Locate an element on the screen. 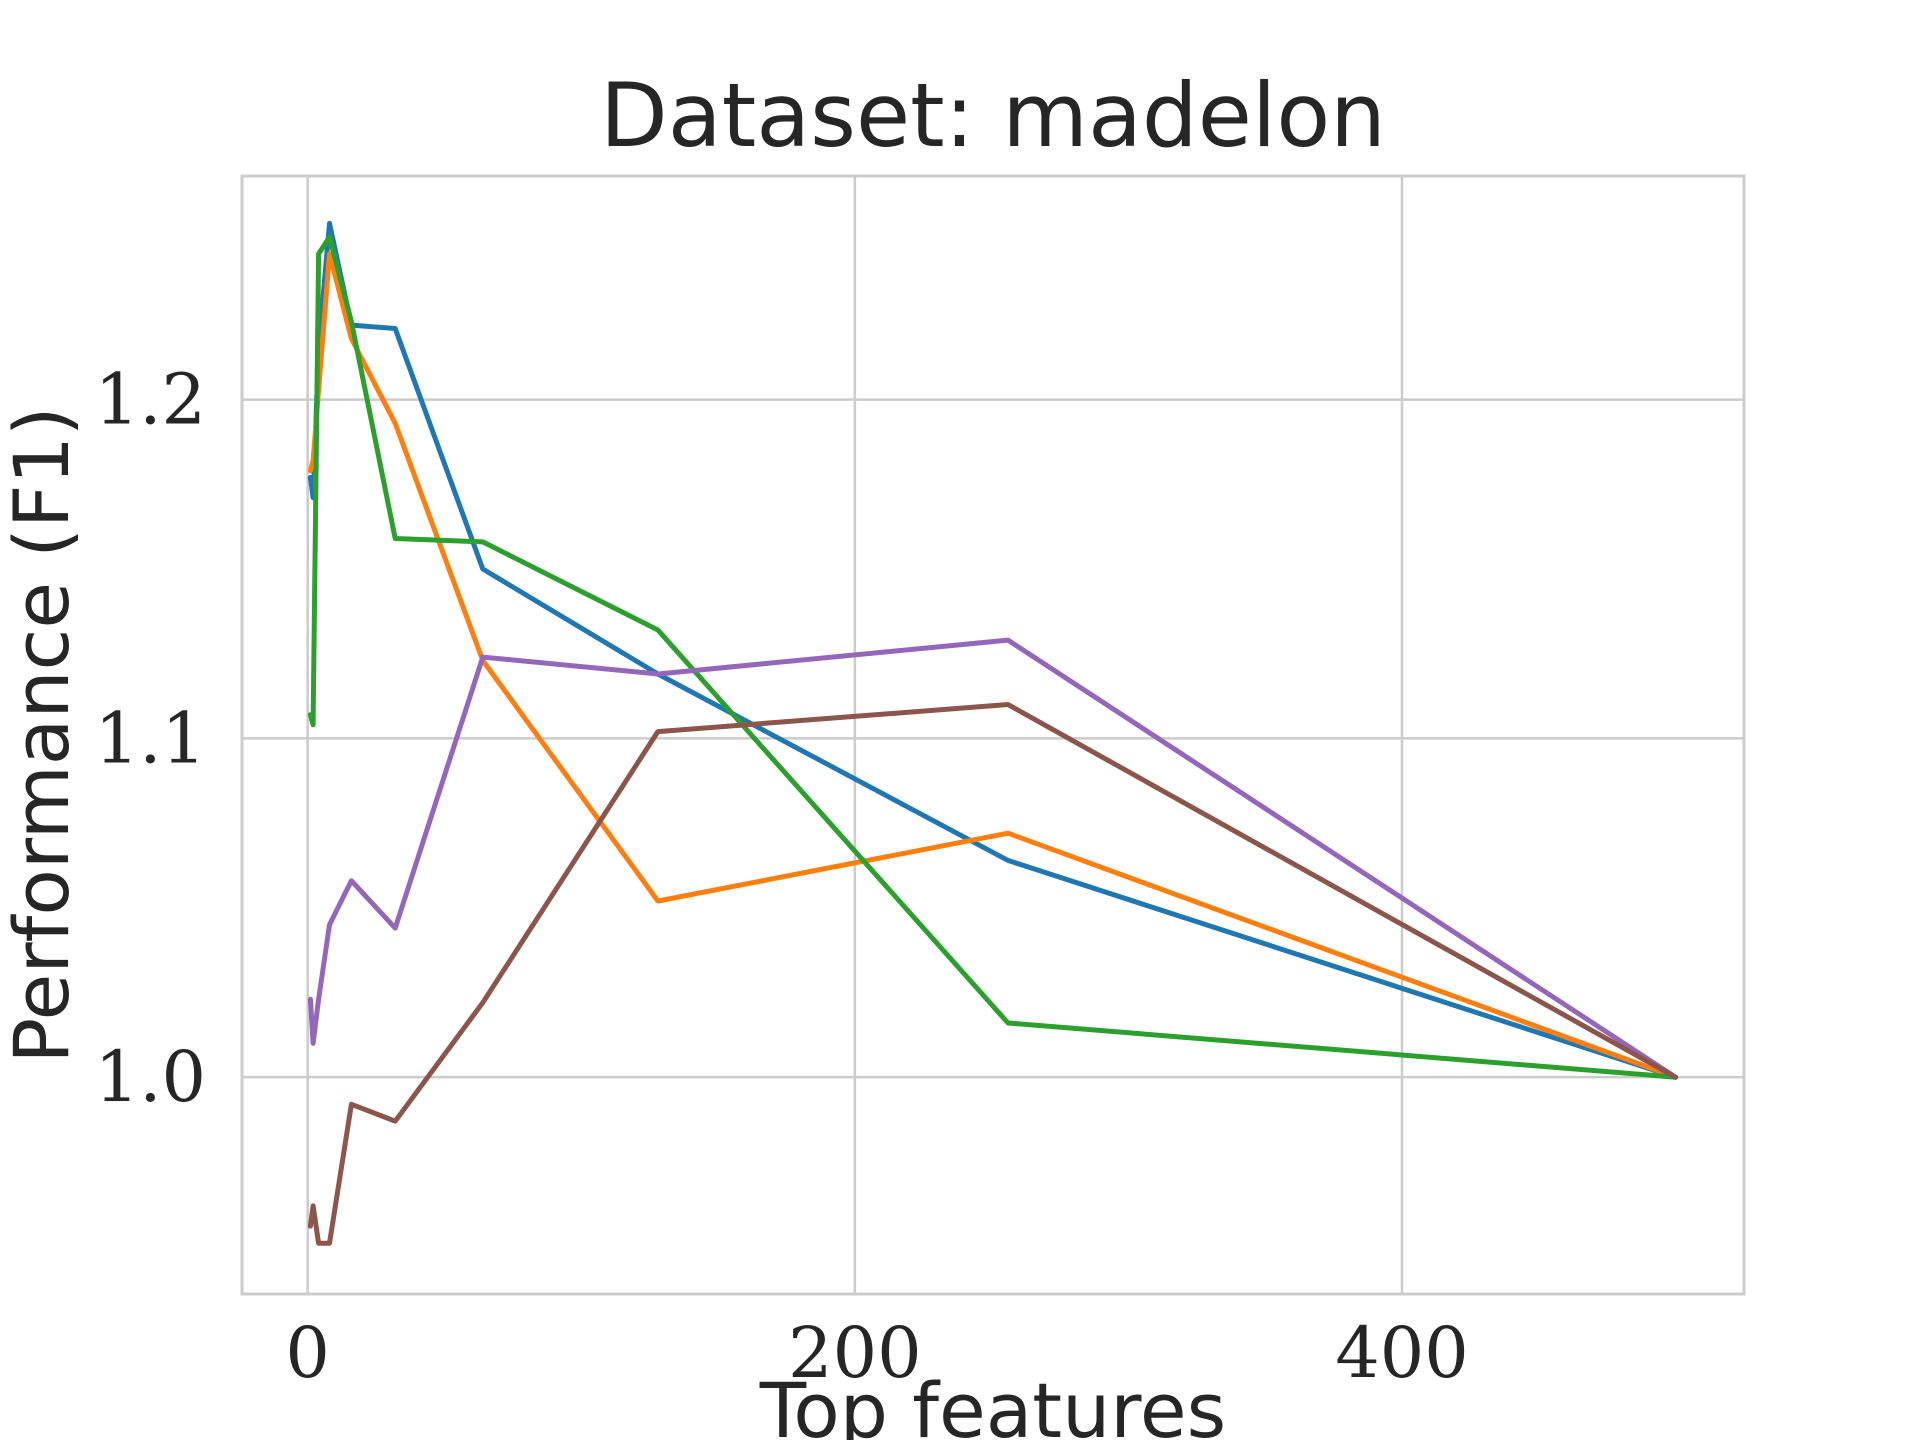 This screenshot has width=1920, height=1445. x-tick-label: 200 is located at coordinates (855, 1353).